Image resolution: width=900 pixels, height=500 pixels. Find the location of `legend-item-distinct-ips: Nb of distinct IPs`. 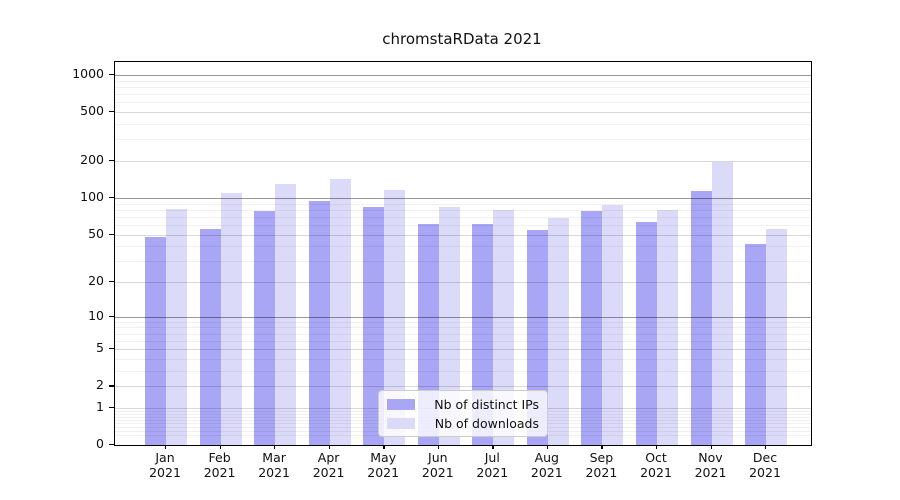

legend-item-distinct-ips: Nb of distinct IPs is located at coordinates (463, 404).